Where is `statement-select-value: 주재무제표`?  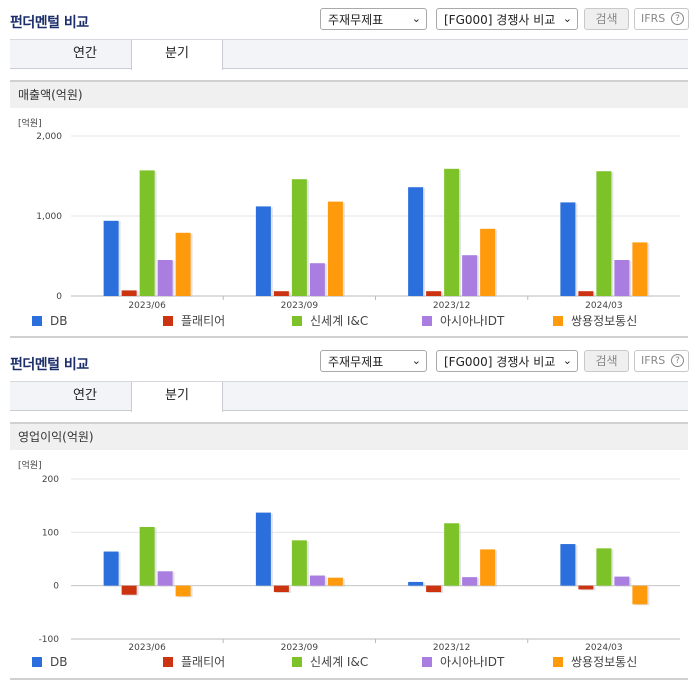
statement-select-value: 주재무제표 is located at coordinates (356, 362).